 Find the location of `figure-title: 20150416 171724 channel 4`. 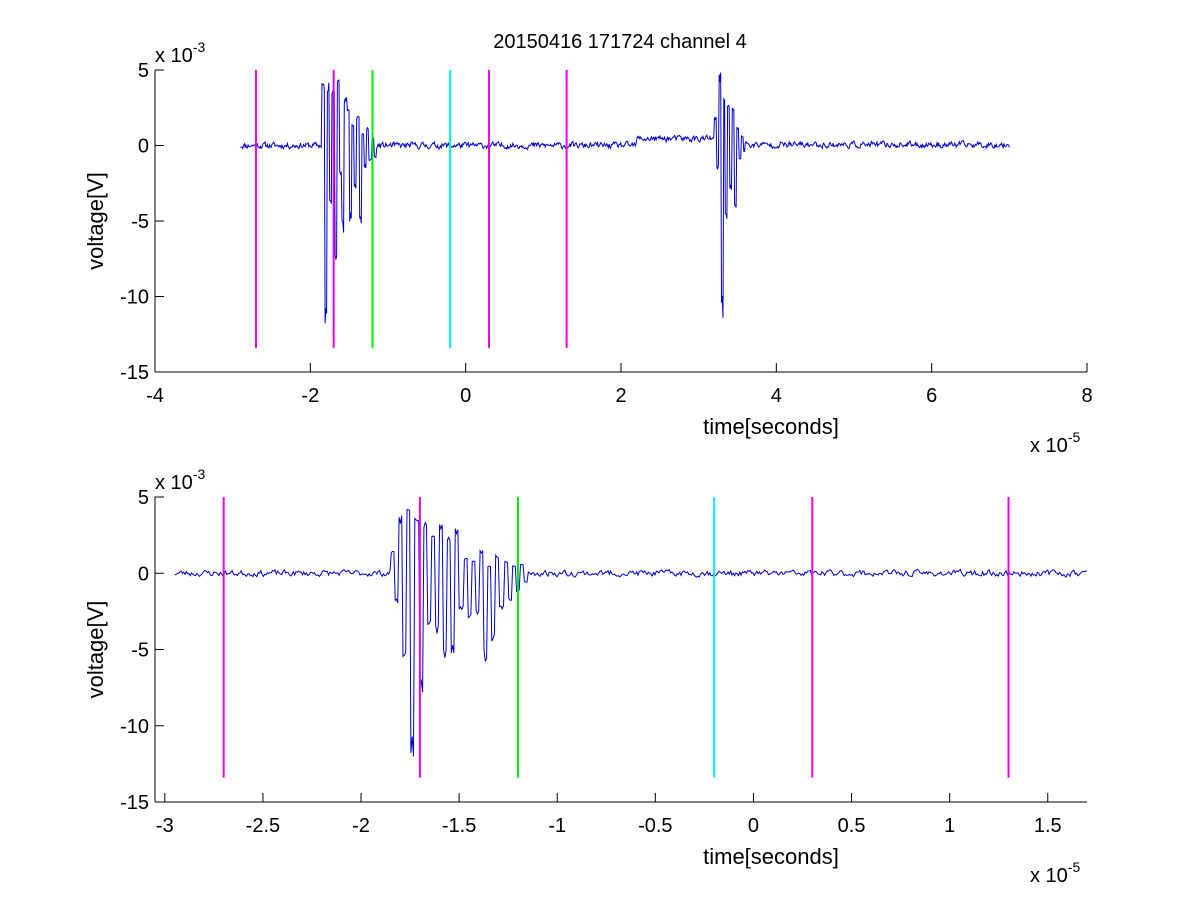

figure-title: 20150416 171724 channel 4 is located at coordinates (620, 42).